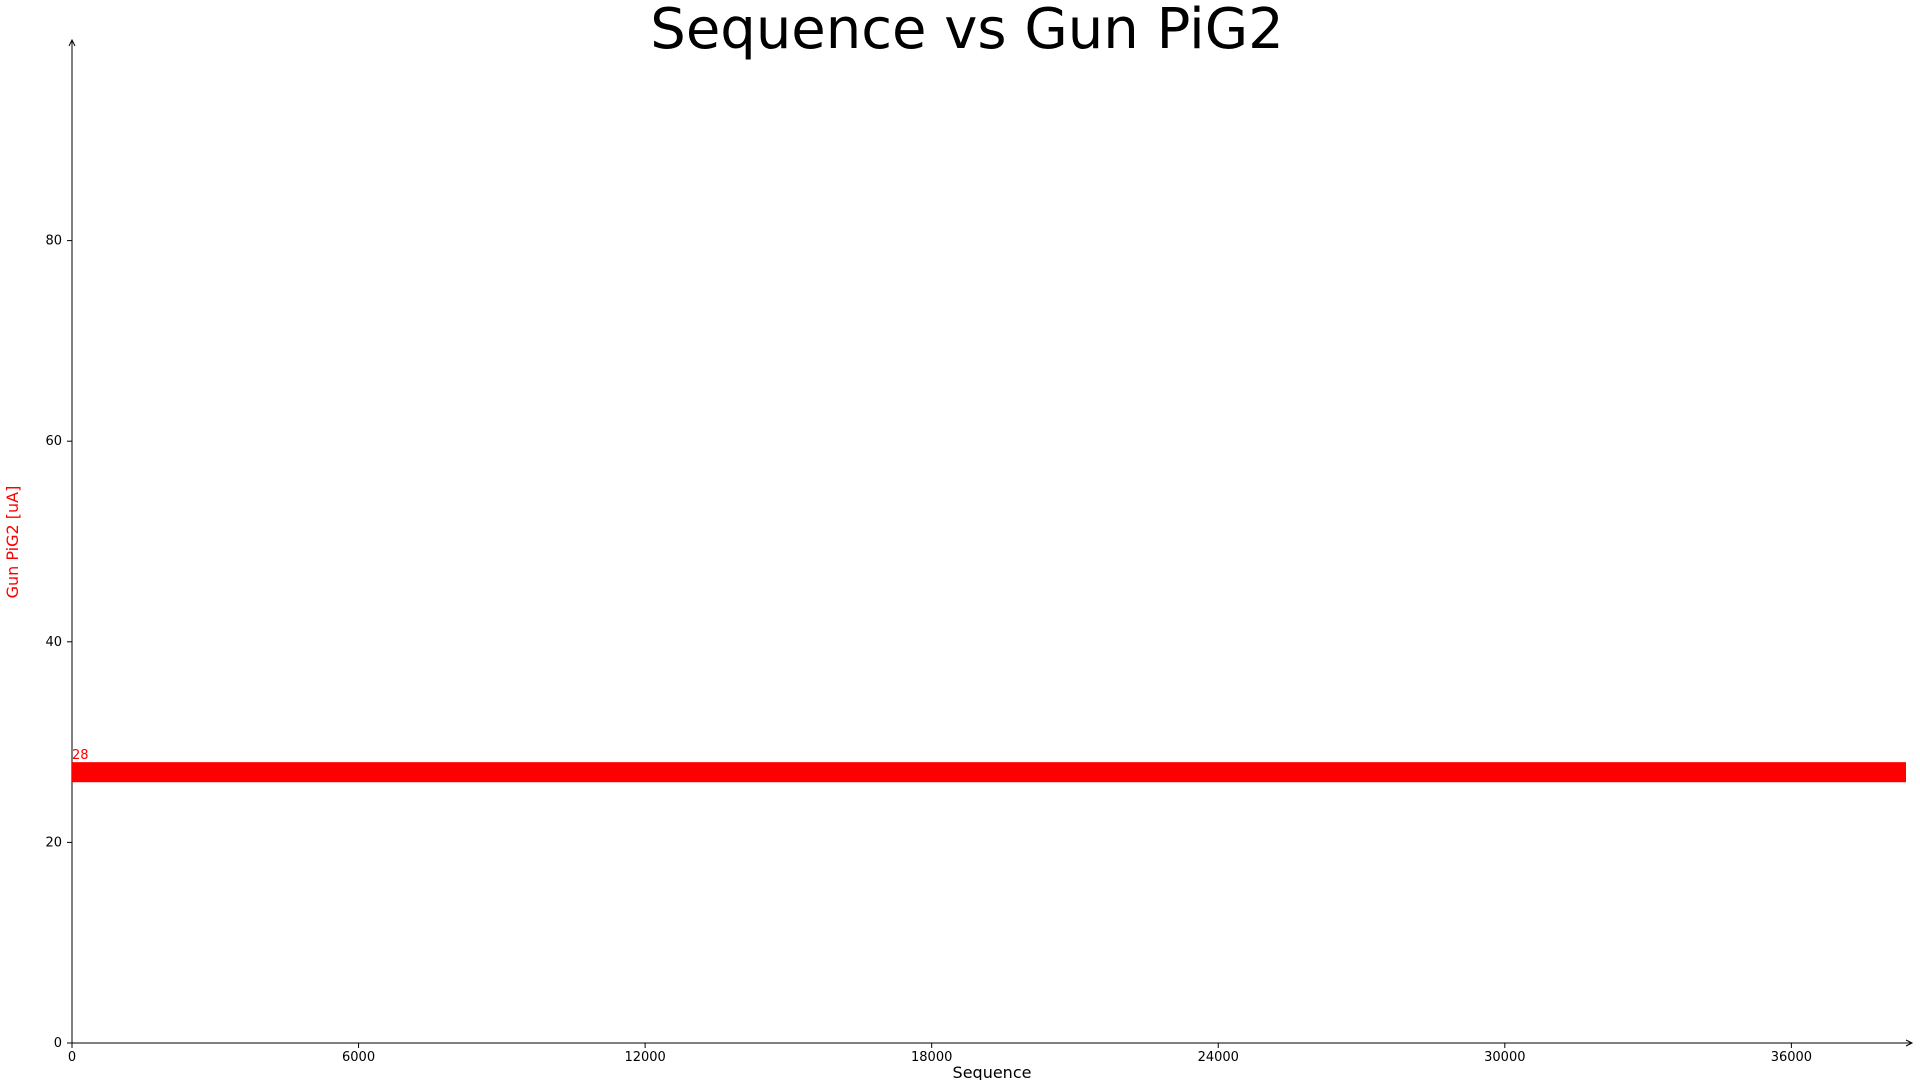  Describe the element at coordinates (53, 441) in the screenshot. I see `y-tick-label: 60` at that location.